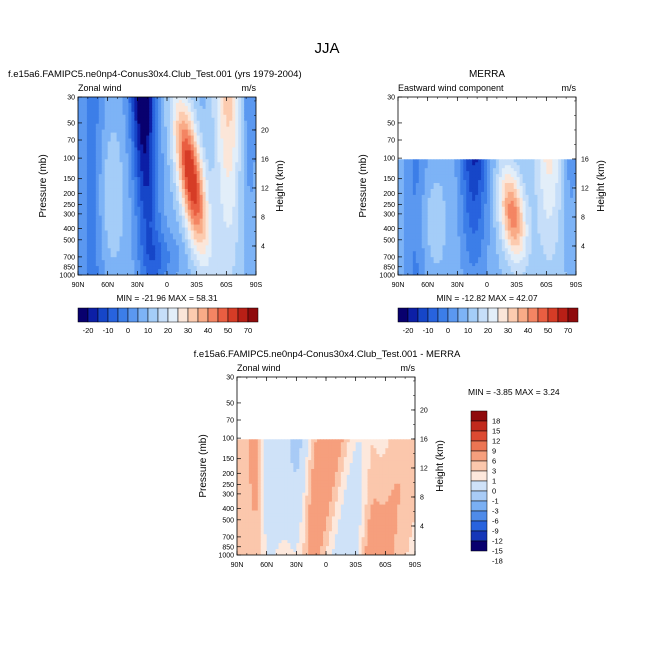  I want to click on panel-1-stats: MIN = -21.96 MAX = 58.31, so click(166, 298).